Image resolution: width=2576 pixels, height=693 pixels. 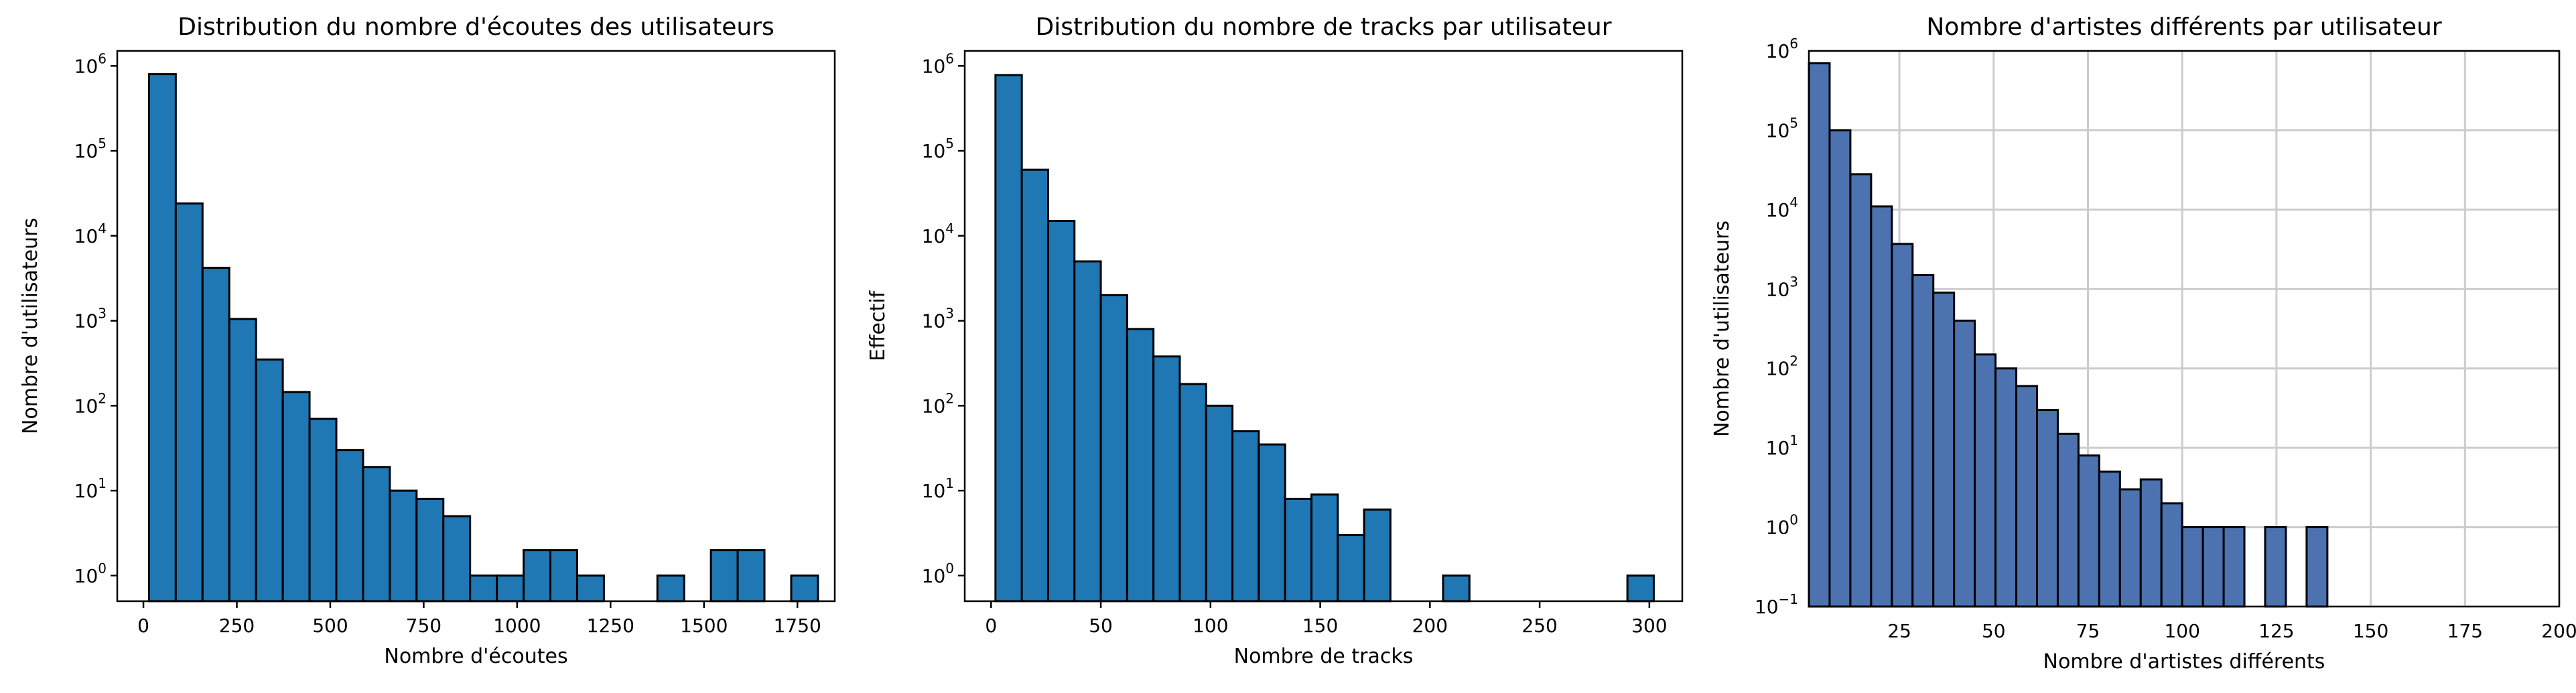 I want to click on x-axis-label: Nombre d'écoutes, so click(x=476, y=656).